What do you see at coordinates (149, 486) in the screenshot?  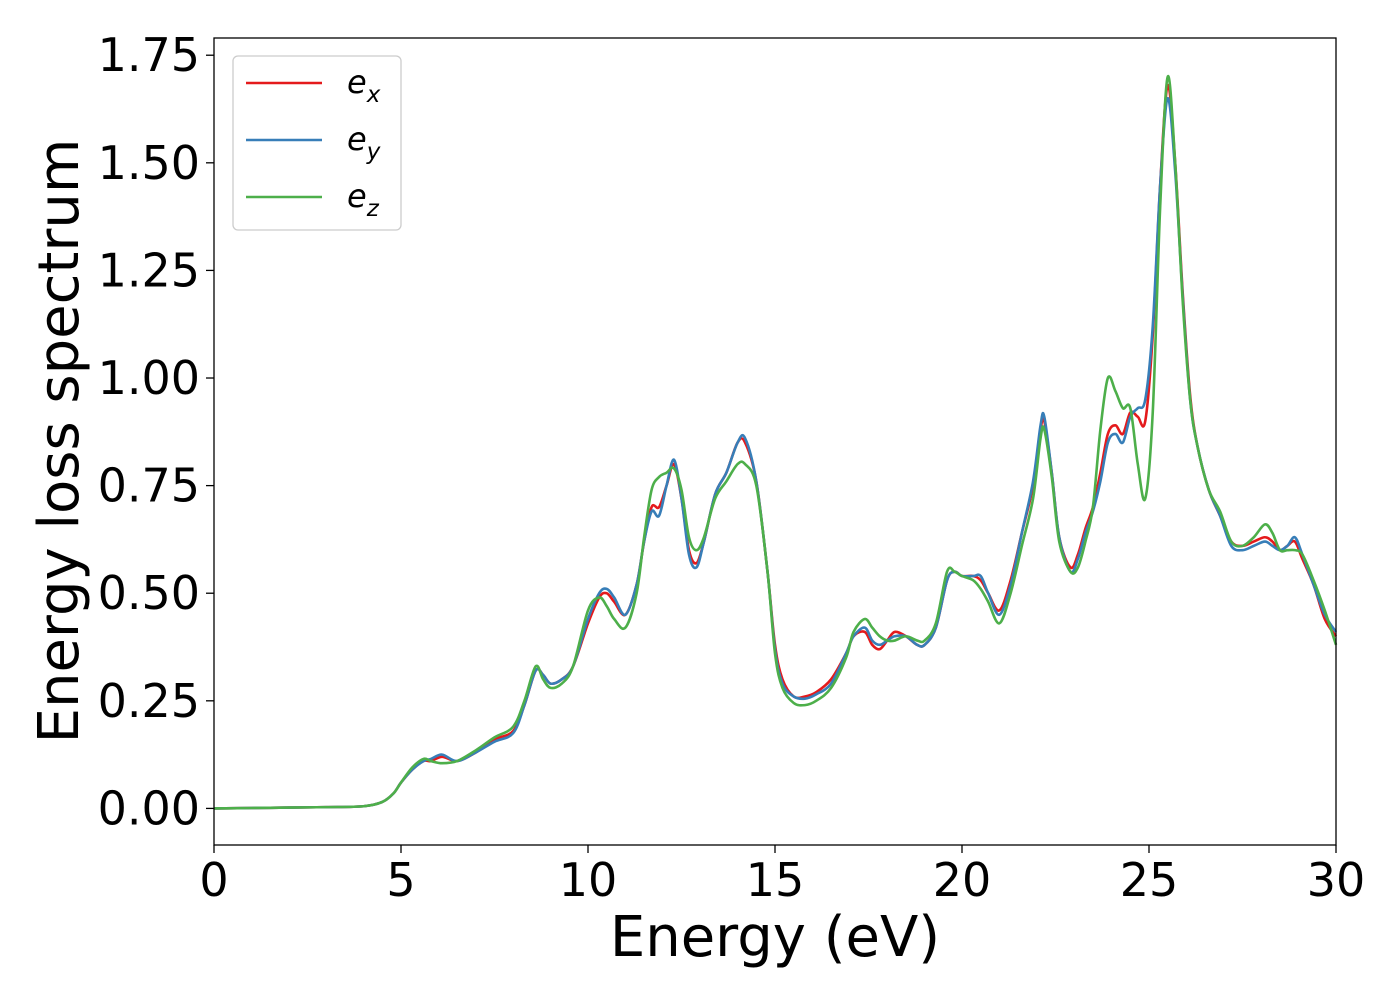 I see `y-tick-label: 0.75` at bounding box center [149, 486].